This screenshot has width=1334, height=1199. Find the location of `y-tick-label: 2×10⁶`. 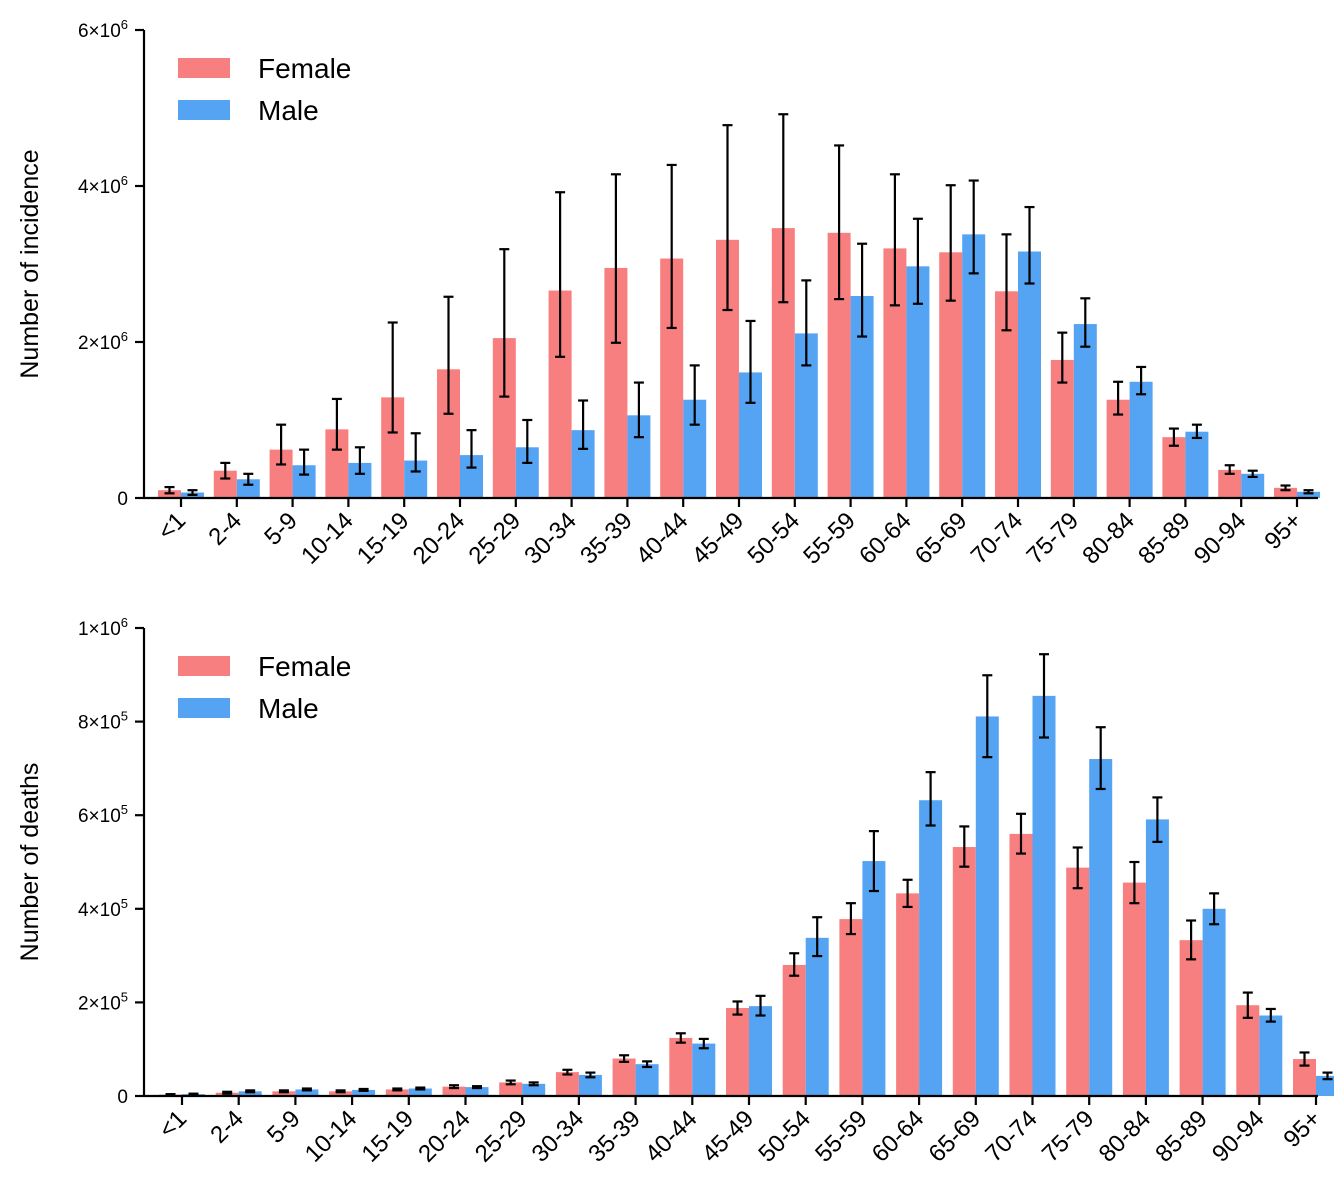

y-tick-label: 2×10⁶ is located at coordinates (103, 341).